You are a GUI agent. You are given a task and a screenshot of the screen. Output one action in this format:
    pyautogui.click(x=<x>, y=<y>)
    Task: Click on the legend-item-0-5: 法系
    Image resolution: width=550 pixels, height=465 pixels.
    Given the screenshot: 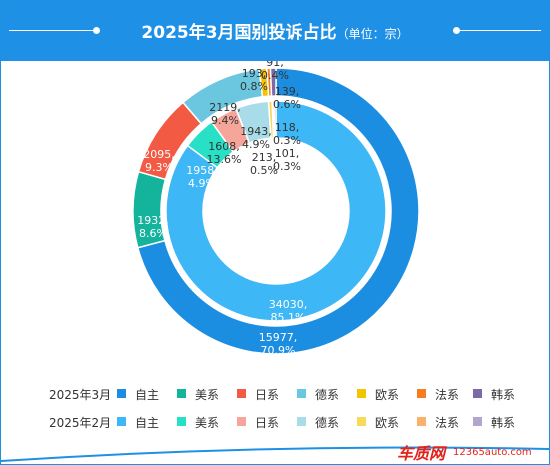 What is the action you would take?
    pyautogui.click(x=438, y=394)
    